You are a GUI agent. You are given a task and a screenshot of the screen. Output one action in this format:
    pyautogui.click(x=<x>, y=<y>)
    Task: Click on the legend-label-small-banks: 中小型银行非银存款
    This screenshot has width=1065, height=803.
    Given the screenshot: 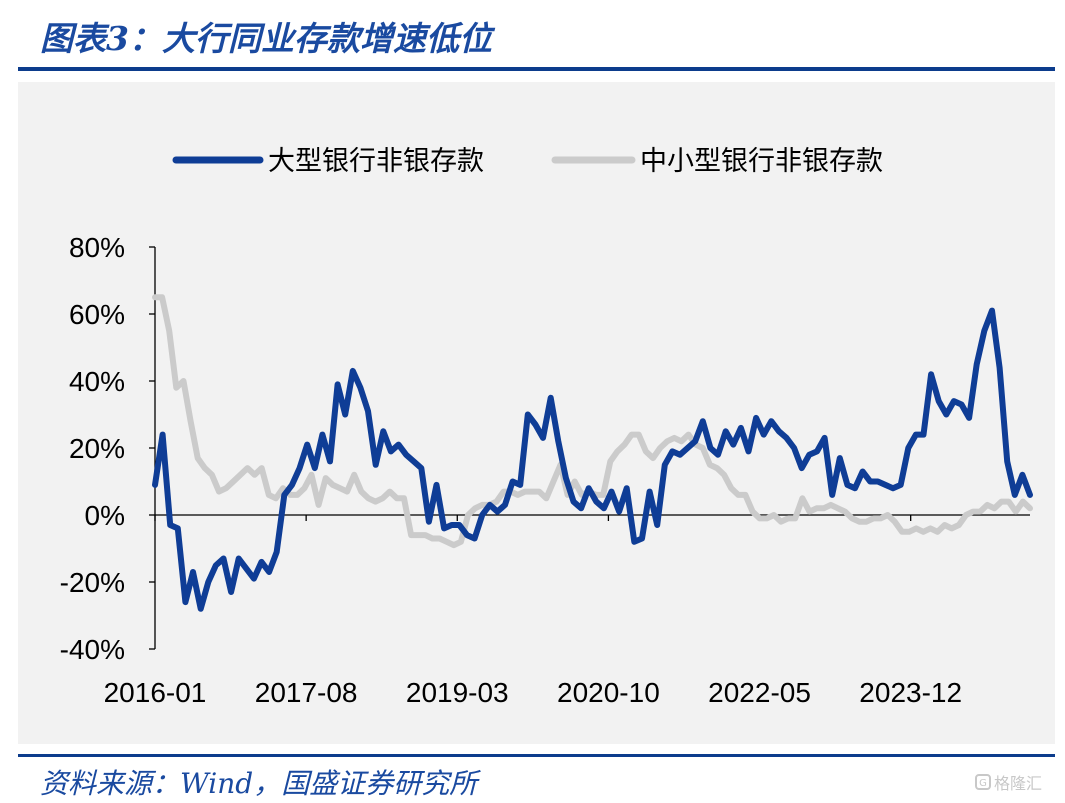 What is the action you would take?
    pyautogui.click(x=761, y=161)
    